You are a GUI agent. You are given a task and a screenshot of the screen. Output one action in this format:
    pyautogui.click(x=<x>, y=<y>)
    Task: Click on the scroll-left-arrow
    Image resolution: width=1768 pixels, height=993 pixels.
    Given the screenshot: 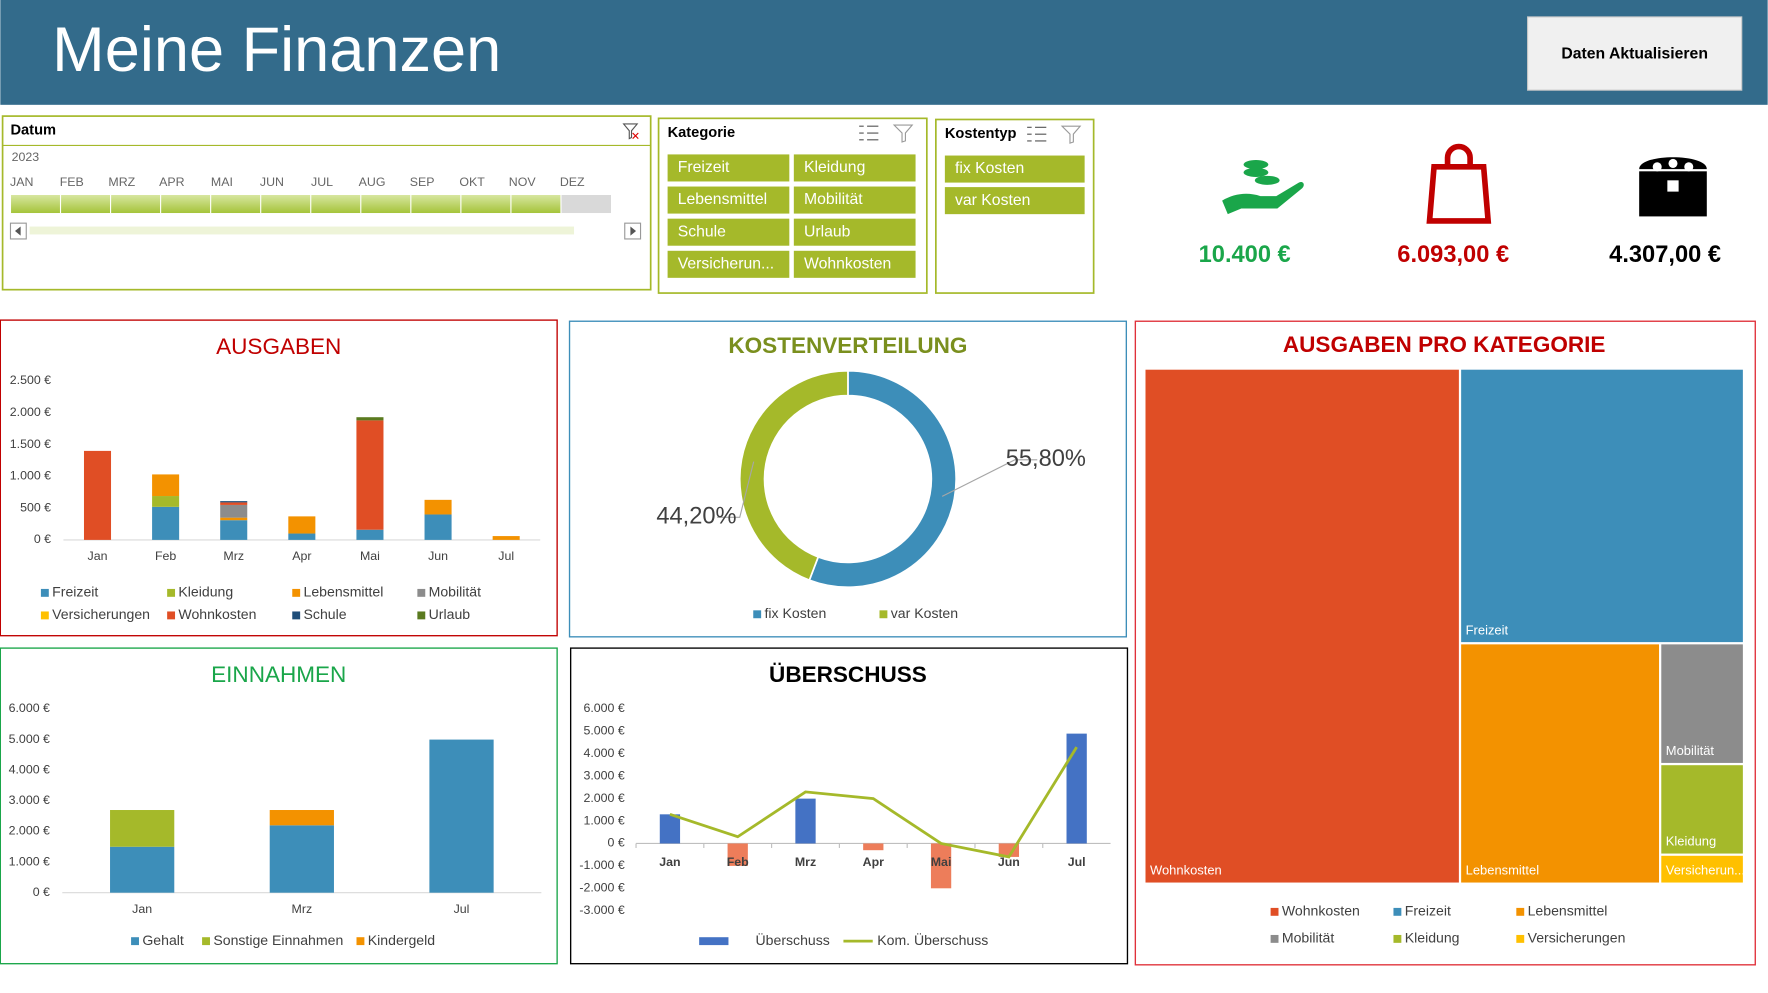 What is the action you would take?
    pyautogui.click(x=17, y=231)
    